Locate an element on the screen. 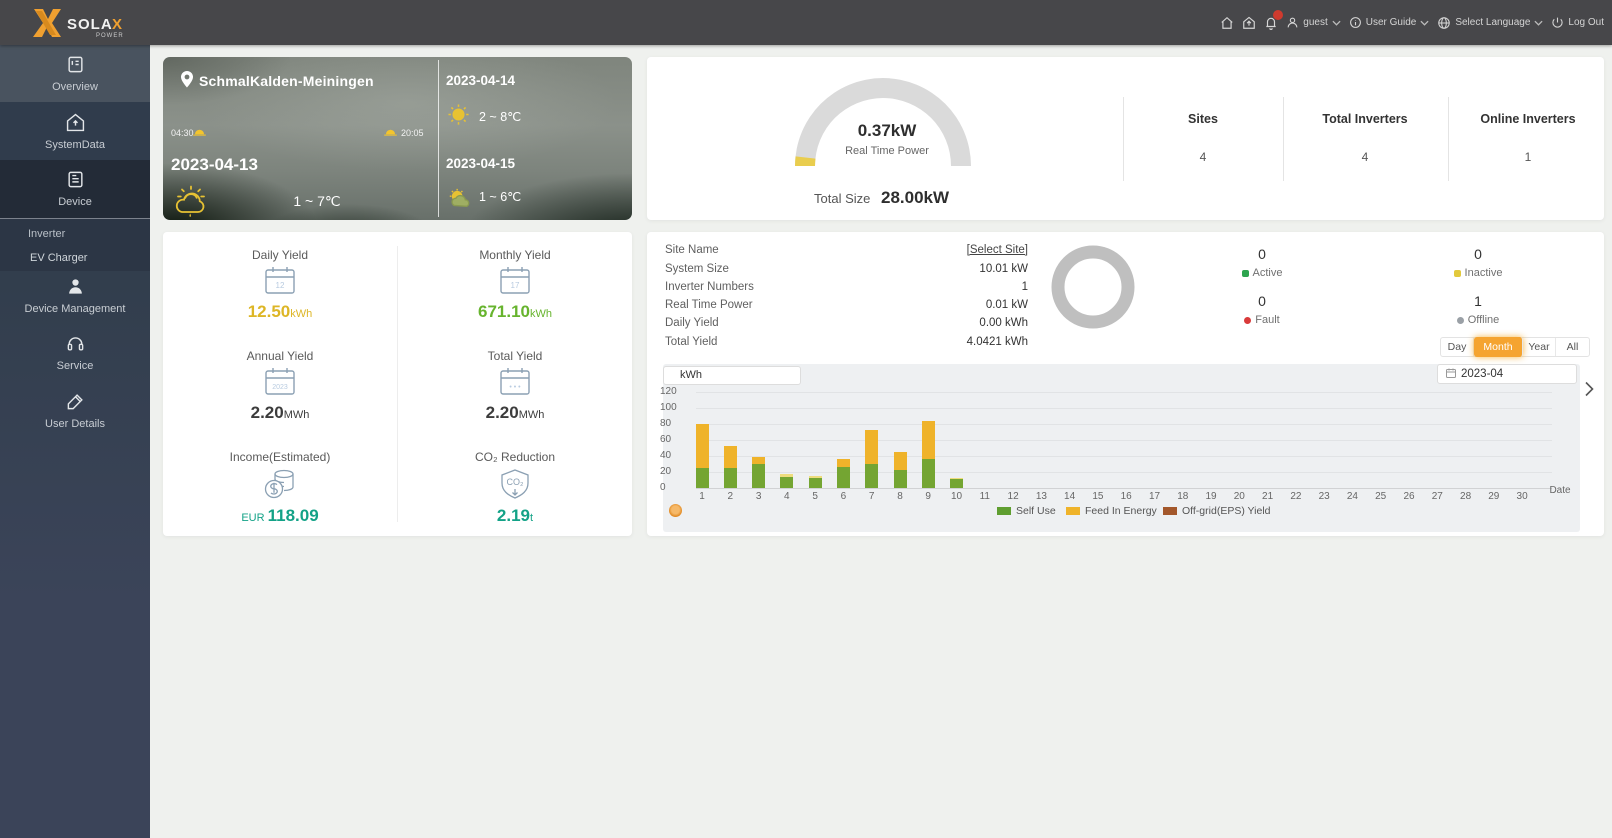 Image resolution: width=1612 pixels, height=838 pixels. svg-text: X is located at coordinates (117, 24).